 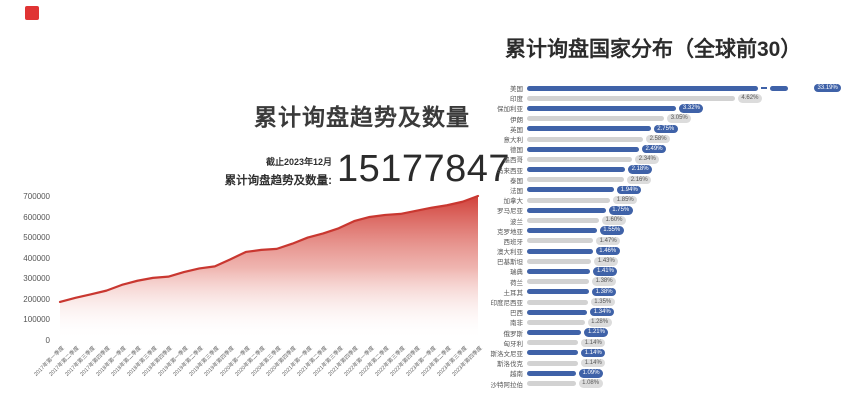 What do you see at coordinates (516, 222) in the screenshot?
I see `bar-label: 波兰` at bounding box center [516, 222].